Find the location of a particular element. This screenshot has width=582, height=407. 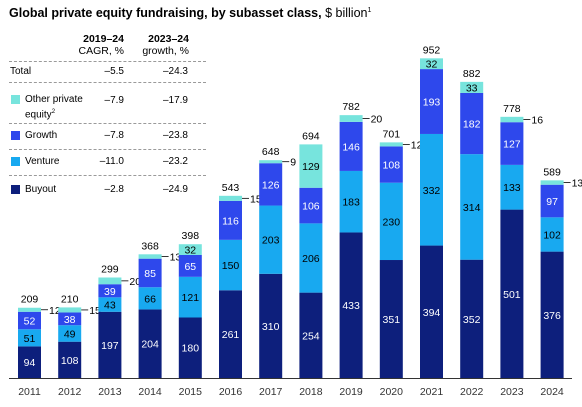

data-label-growth: 127 is located at coordinates (512, 145).